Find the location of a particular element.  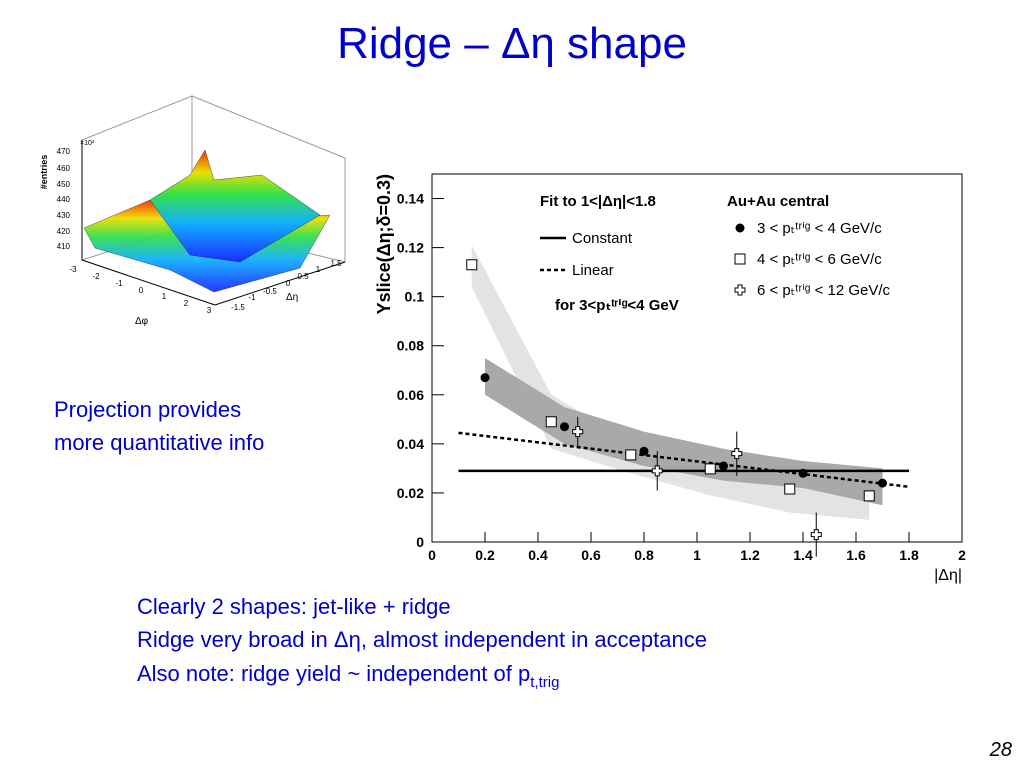

x-tick-label: 1.2 is located at coordinates (750, 555).